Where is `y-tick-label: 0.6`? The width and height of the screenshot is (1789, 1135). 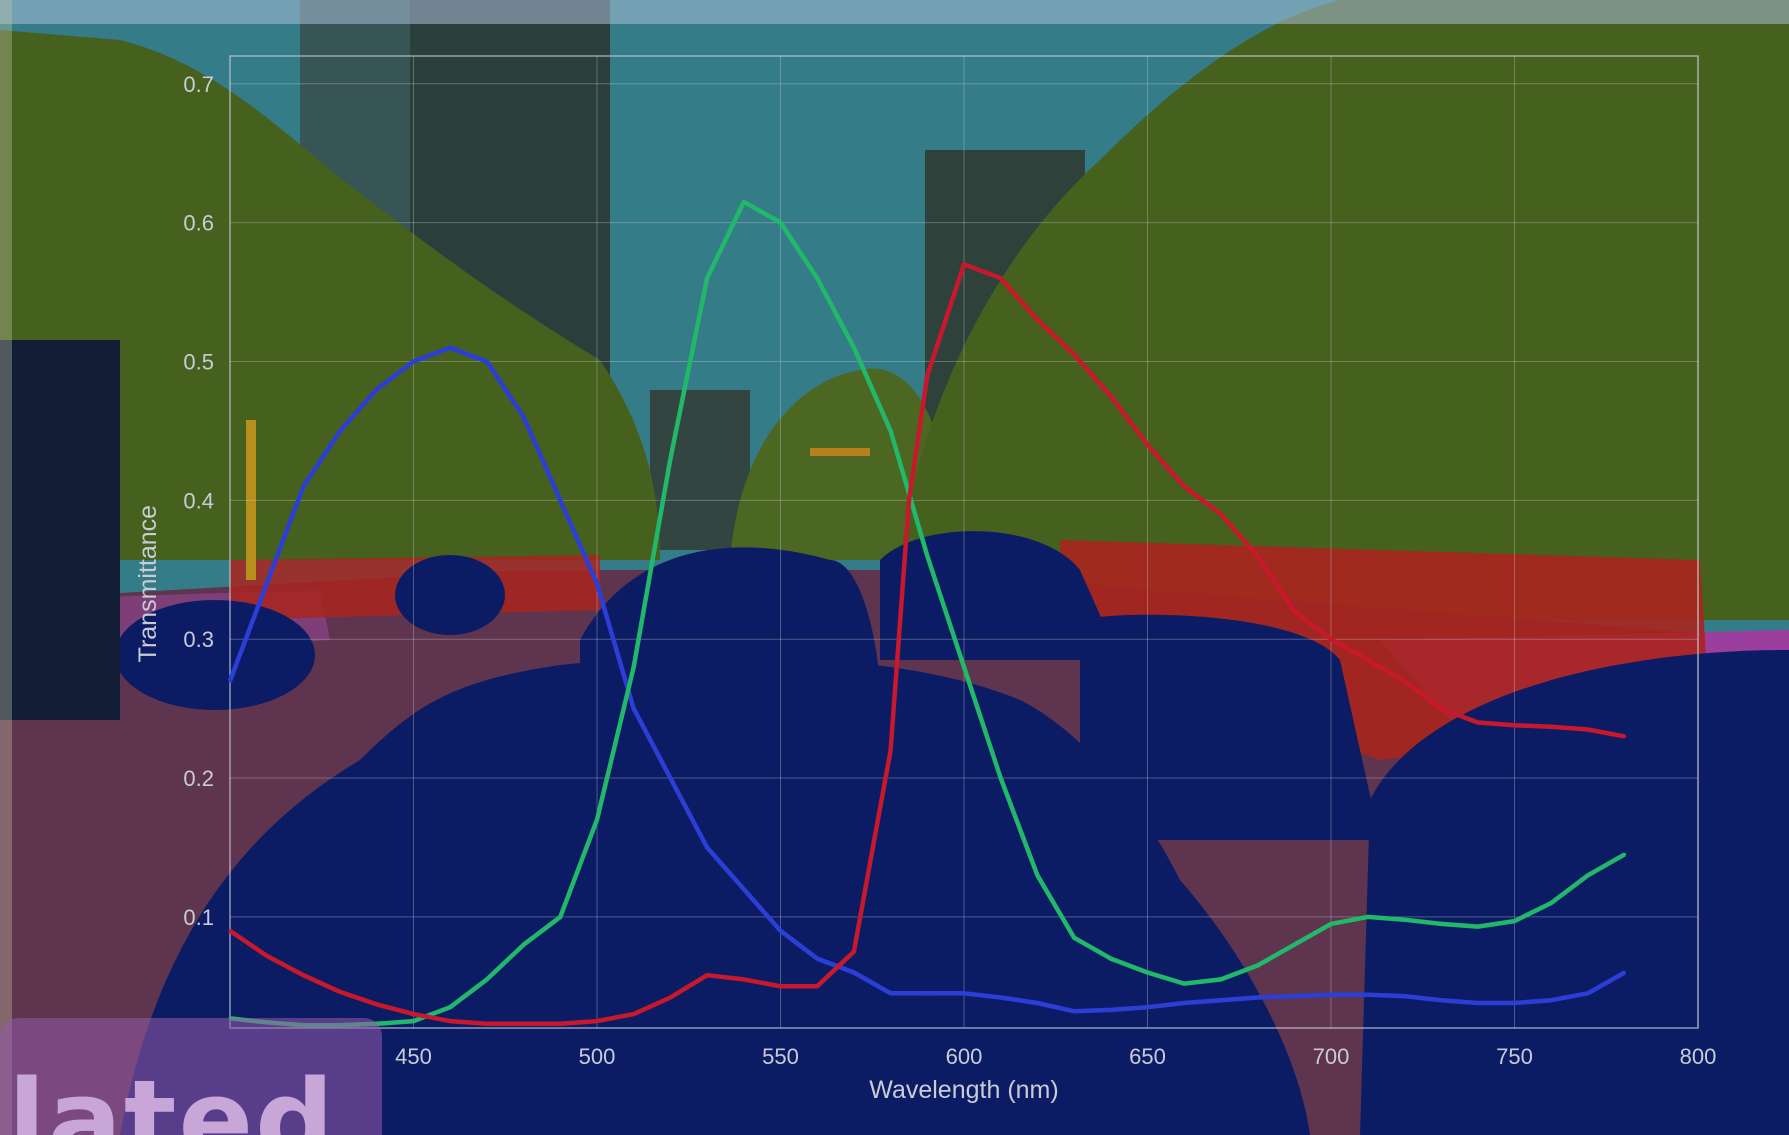 y-tick-label: 0.6 is located at coordinates (198, 223).